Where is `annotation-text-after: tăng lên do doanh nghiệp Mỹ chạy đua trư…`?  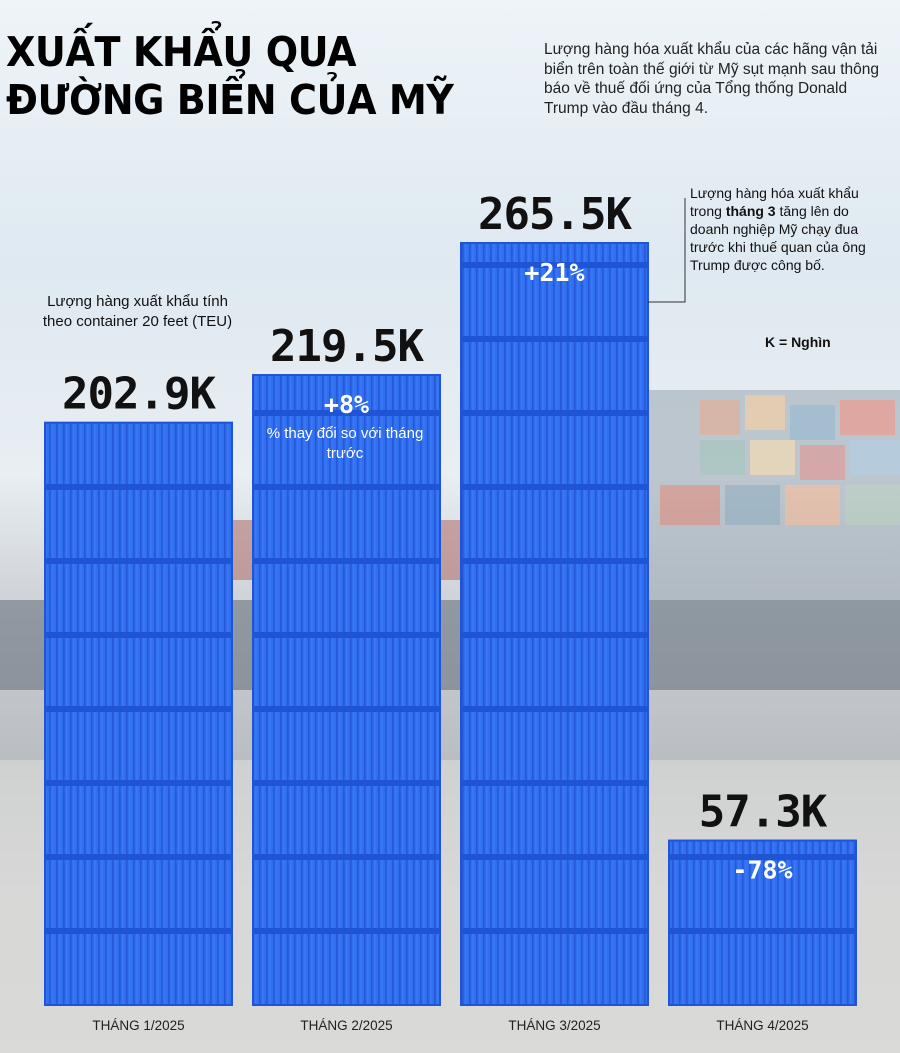
annotation-text-after: tăng lên do doanh nghiệp Mỹ chạy đua trư… is located at coordinates (778, 238).